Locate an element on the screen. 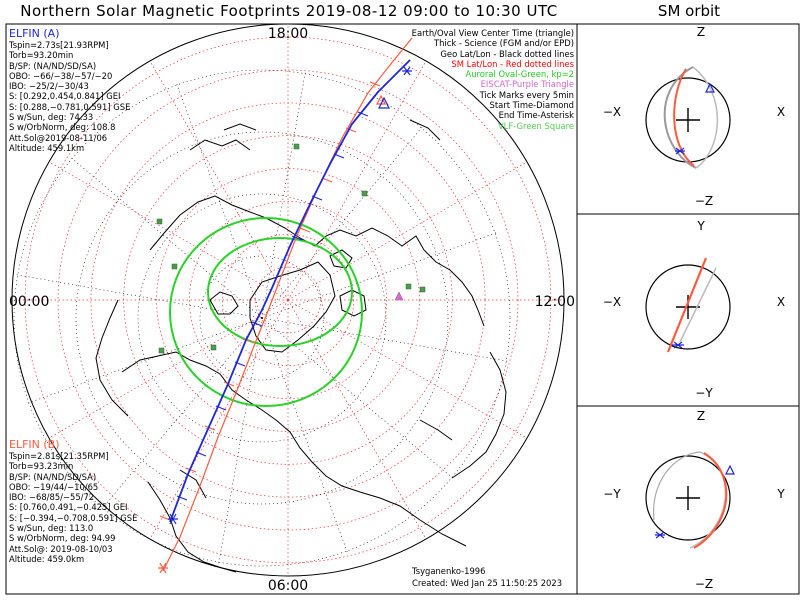 The image size is (800, 600). auroral-oval-inner is located at coordinates (280, 292).